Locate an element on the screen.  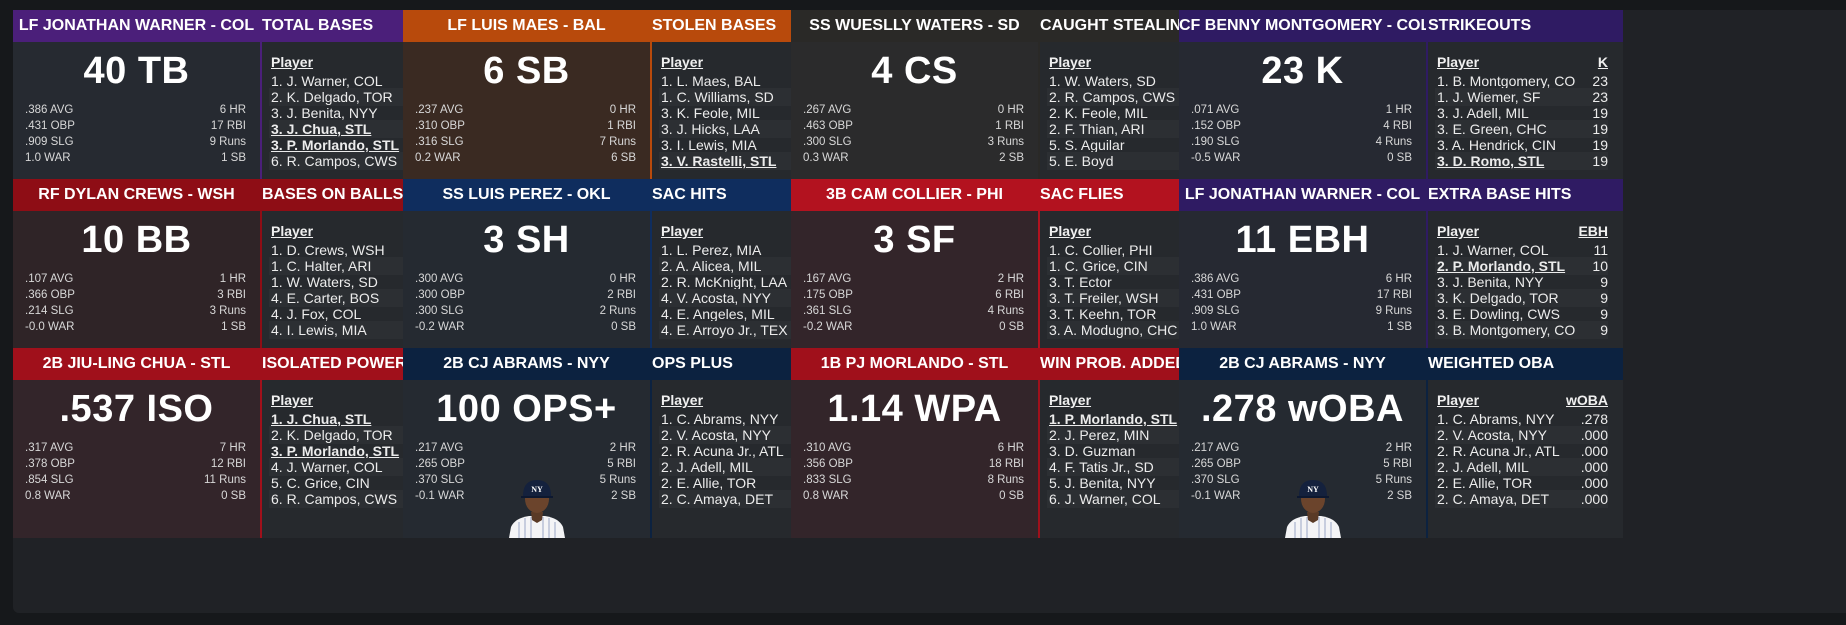
leaderboard-row: 2. R. Acuna Jr., ATL .000 is located at coordinates (1521, 451).